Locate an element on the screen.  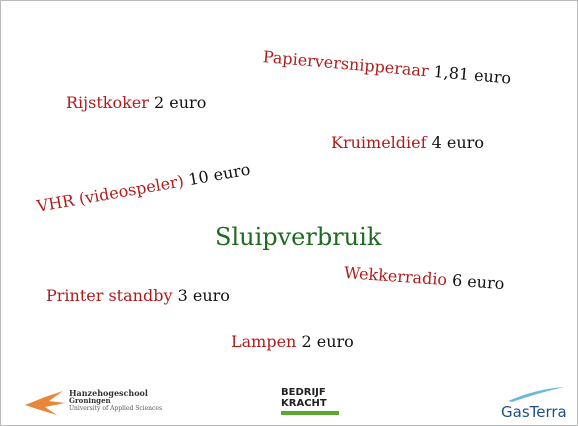
hanze-icon is located at coordinates (45, 403).